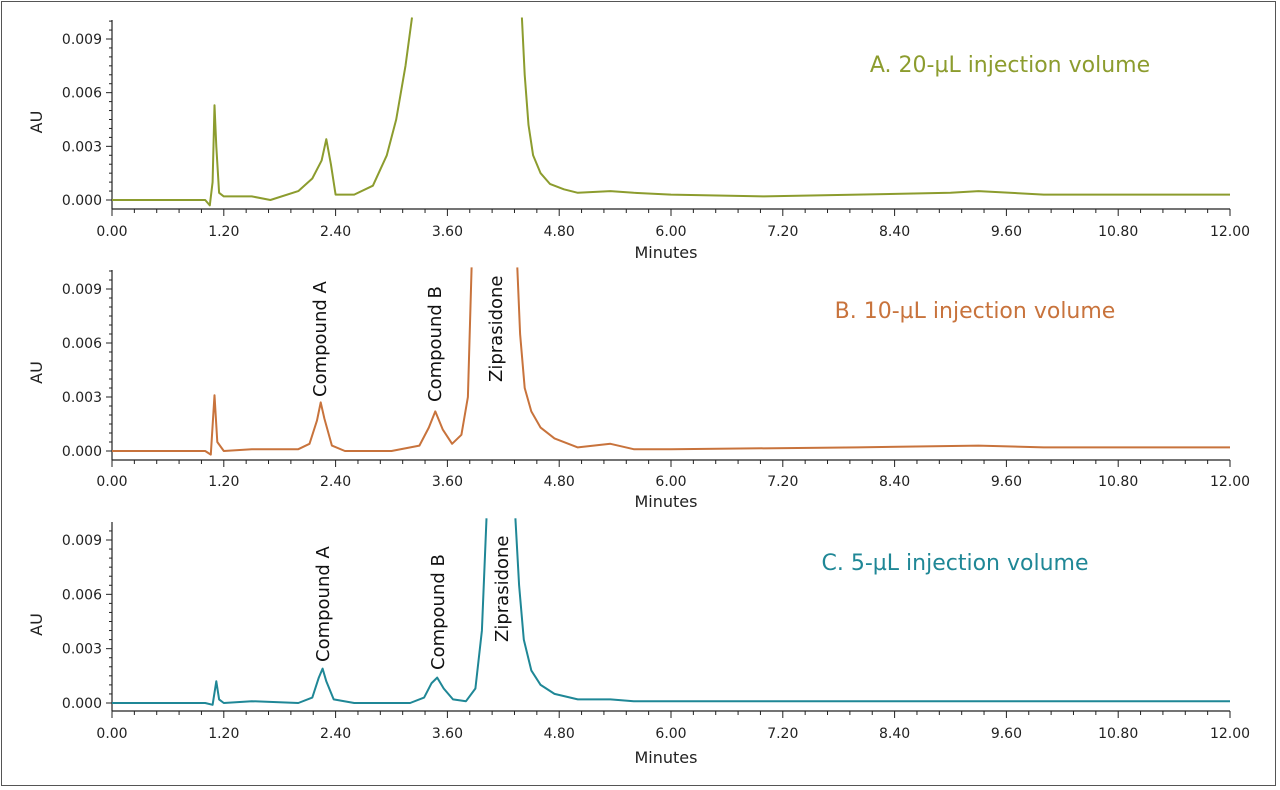 This screenshot has height=790, width=1280. I want to click on panel-title: B. 10-µL injection volume, so click(975, 311).